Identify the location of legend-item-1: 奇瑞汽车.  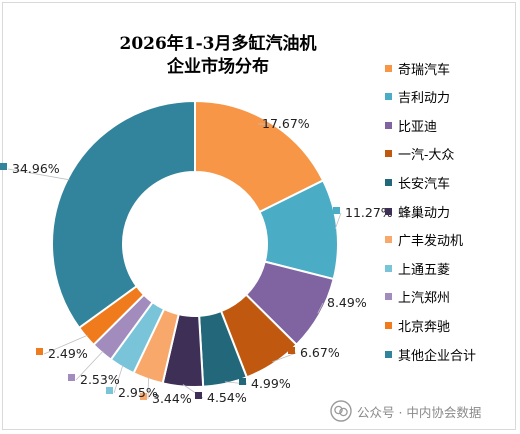
(417, 68).